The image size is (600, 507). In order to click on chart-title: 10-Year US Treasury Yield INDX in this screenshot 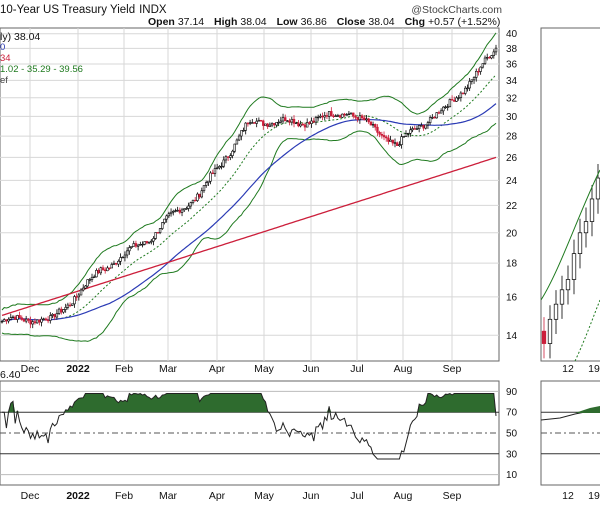, I will do `click(83, 10)`.